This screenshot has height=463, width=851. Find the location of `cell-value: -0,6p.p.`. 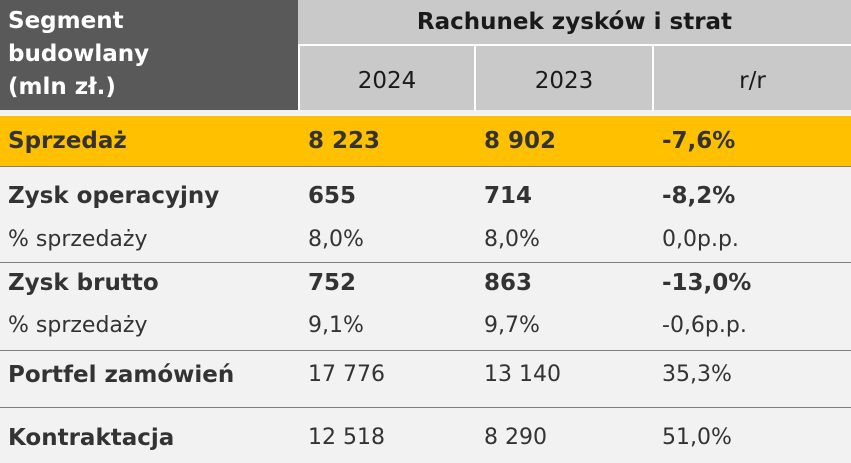

cell-value: -0,6p.p. is located at coordinates (704, 325).